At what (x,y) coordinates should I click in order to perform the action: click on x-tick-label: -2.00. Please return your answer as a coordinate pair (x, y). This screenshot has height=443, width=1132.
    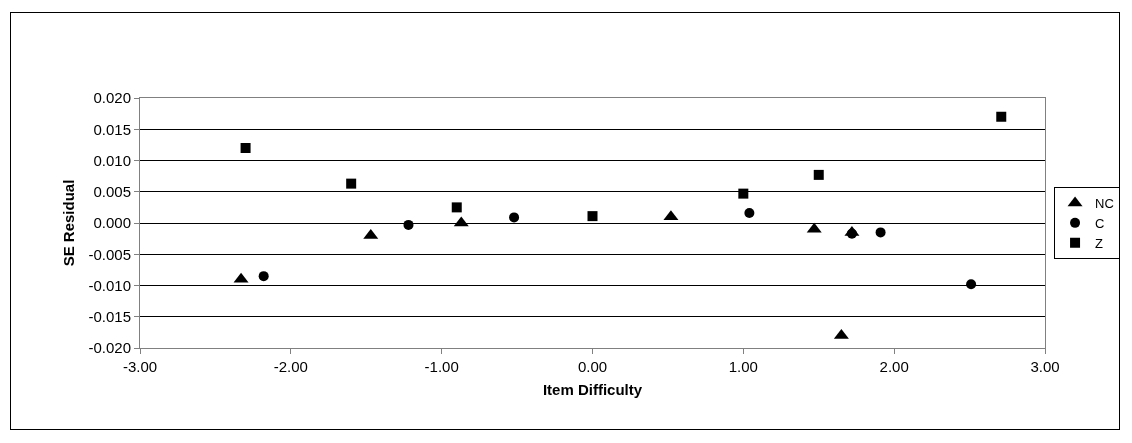
    Looking at the image, I should click on (290, 366).